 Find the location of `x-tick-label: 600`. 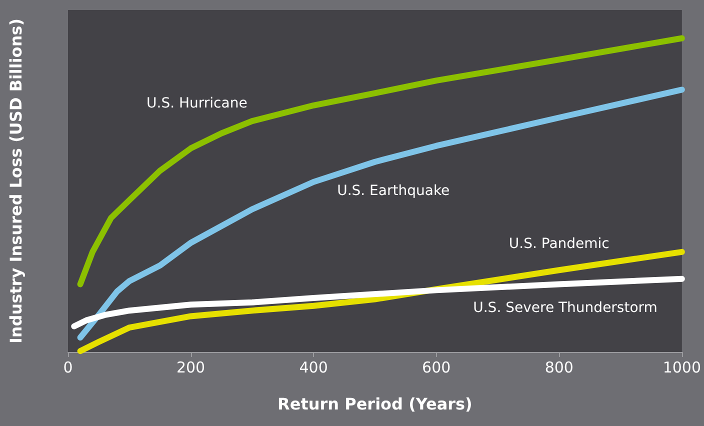

x-tick-label: 600 is located at coordinates (436, 367).